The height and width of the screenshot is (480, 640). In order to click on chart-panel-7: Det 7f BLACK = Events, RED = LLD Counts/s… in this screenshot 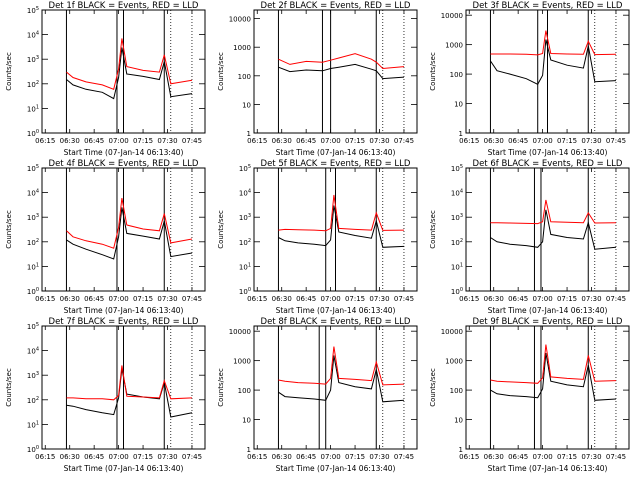, I will do `click(105, 395)`.